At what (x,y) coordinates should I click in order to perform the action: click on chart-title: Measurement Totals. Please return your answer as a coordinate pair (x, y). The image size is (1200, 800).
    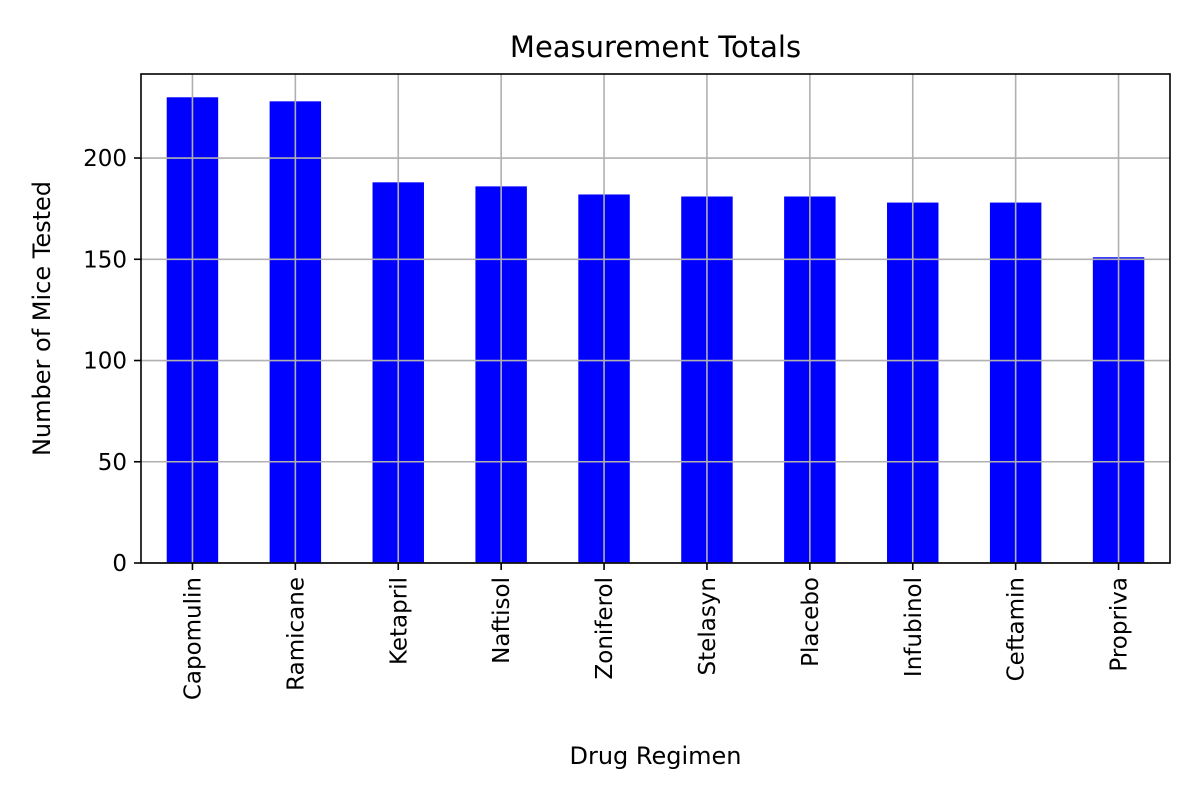
    Looking at the image, I should click on (655, 47).